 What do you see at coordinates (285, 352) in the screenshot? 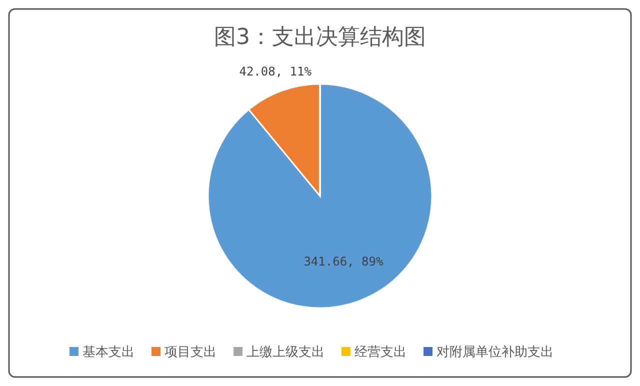
I see `legend-label: 上缴上级支出` at bounding box center [285, 352].